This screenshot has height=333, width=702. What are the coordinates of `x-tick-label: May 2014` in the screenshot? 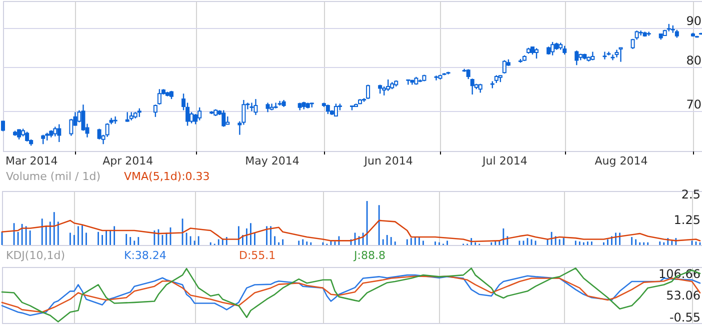 It's located at (272, 161).